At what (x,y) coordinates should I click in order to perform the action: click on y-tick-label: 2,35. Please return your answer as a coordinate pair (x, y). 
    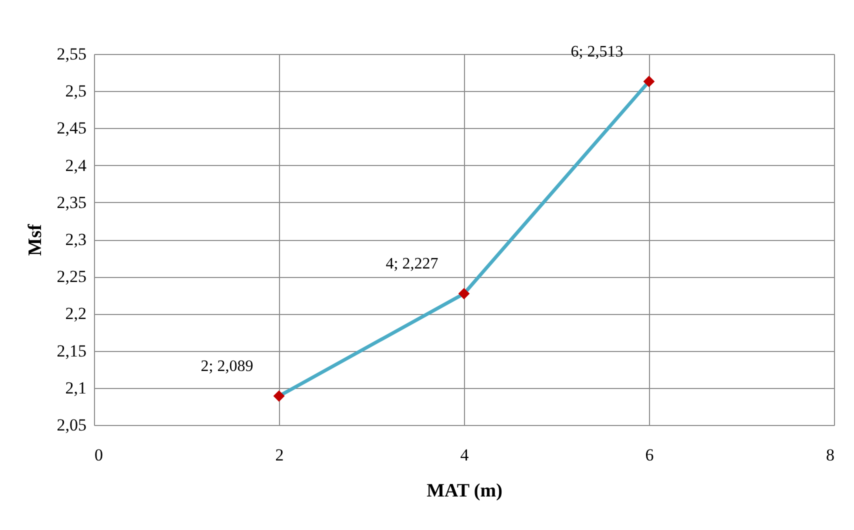
    Looking at the image, I should click on (71, 202).